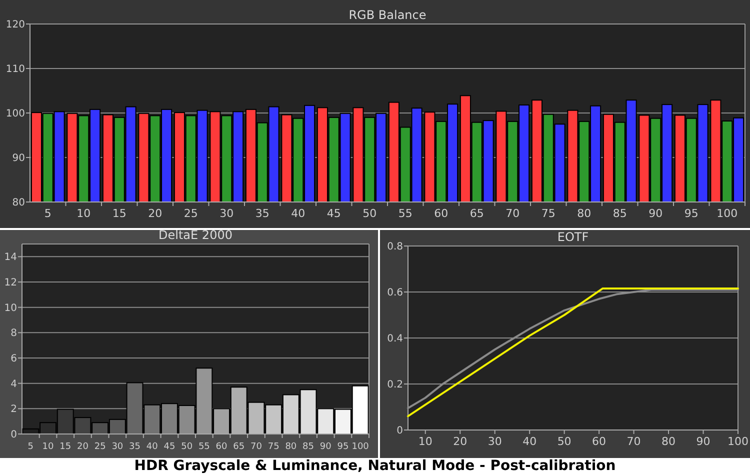 Image resolution: width=750 pixels, height=476 pixels. What do you see at coordinates (18, 158) in the screenshot?
I see `y-tick-label: 90` at bounding box center [18, 158].